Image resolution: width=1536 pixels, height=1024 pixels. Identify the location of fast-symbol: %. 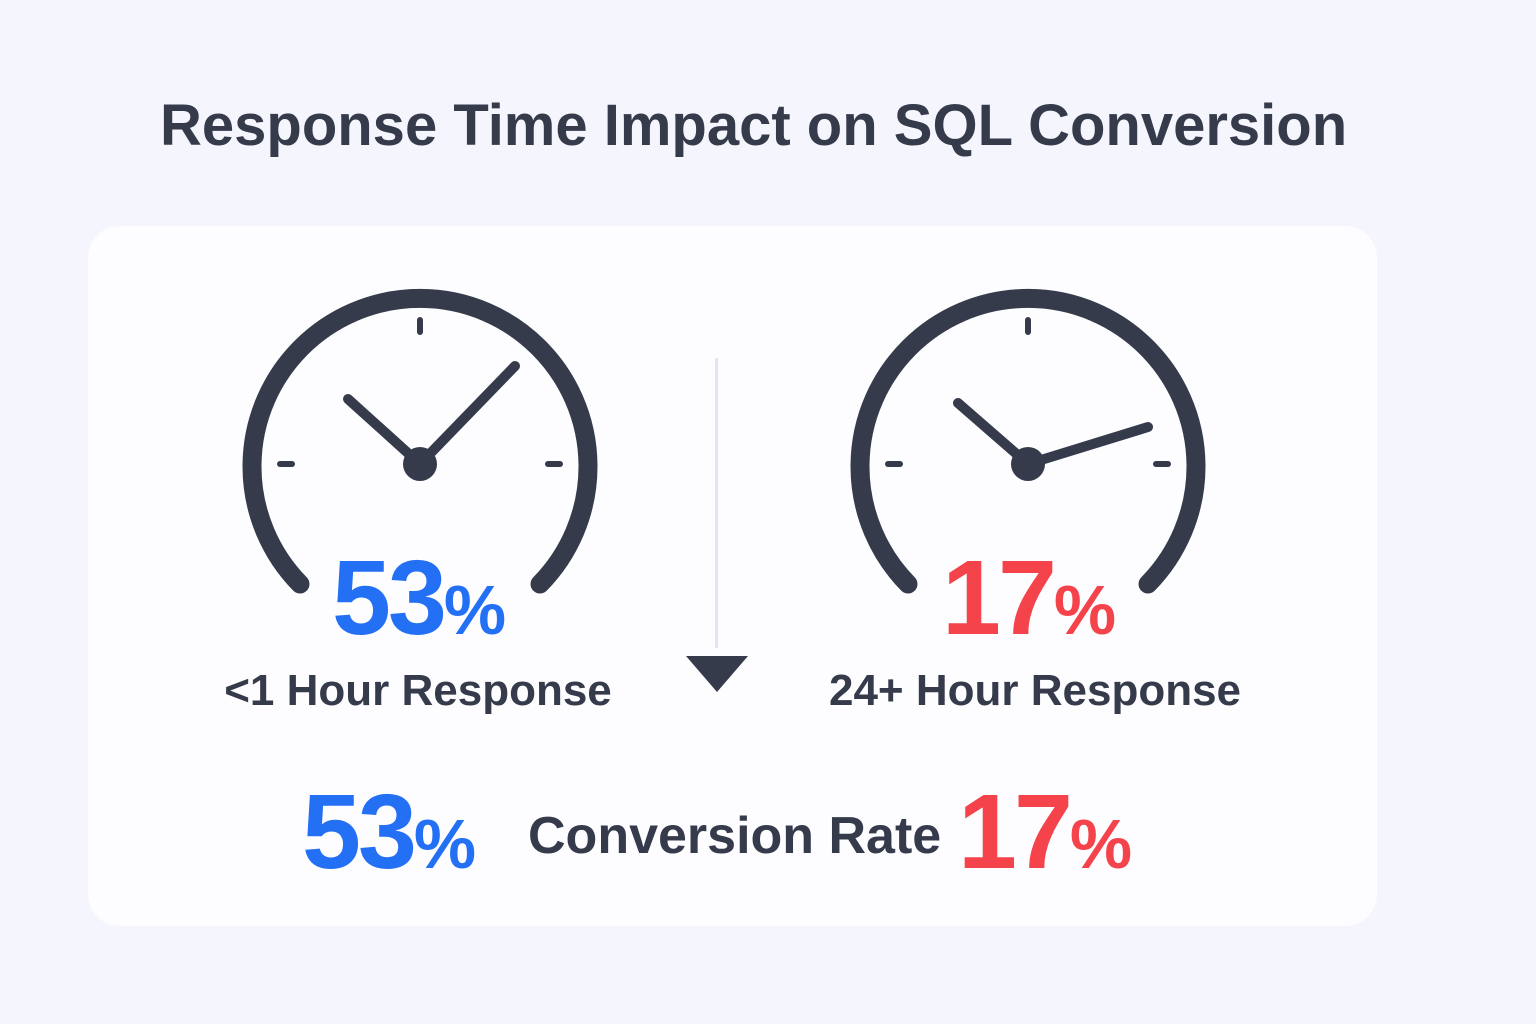
(475, 610).